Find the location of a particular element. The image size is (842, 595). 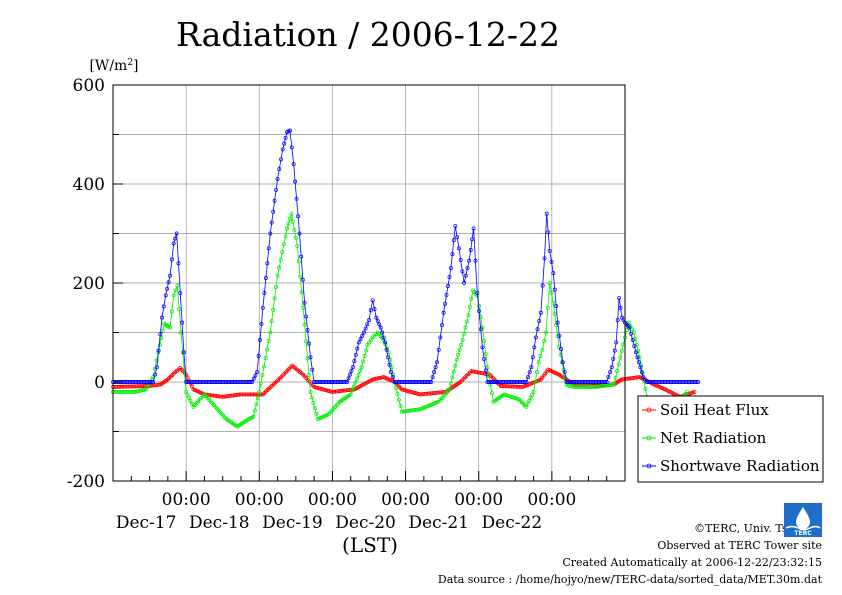

x-axis-label: (LST) is located at coordinates (370, 545).